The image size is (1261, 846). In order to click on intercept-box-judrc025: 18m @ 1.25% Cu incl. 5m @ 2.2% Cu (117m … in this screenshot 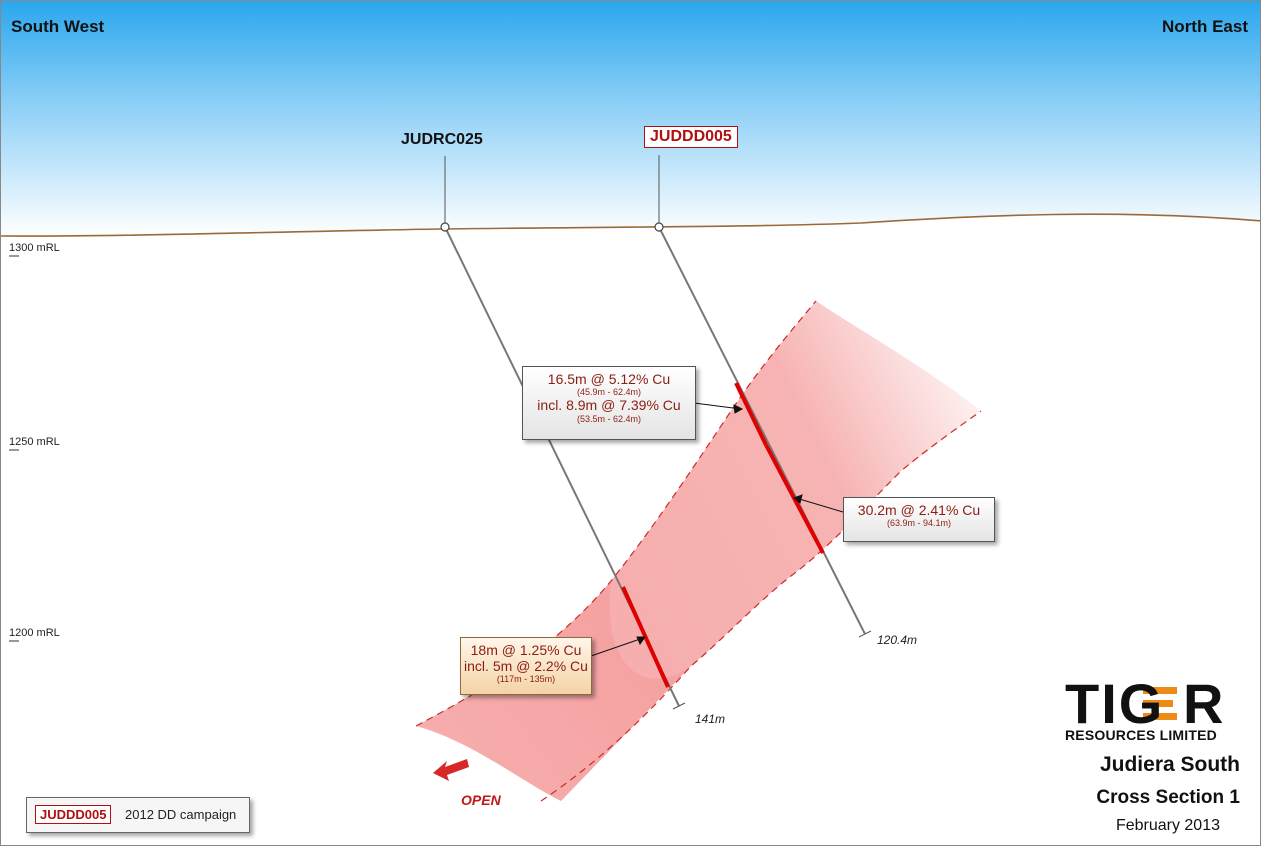, I will do `click(526, 666)`.